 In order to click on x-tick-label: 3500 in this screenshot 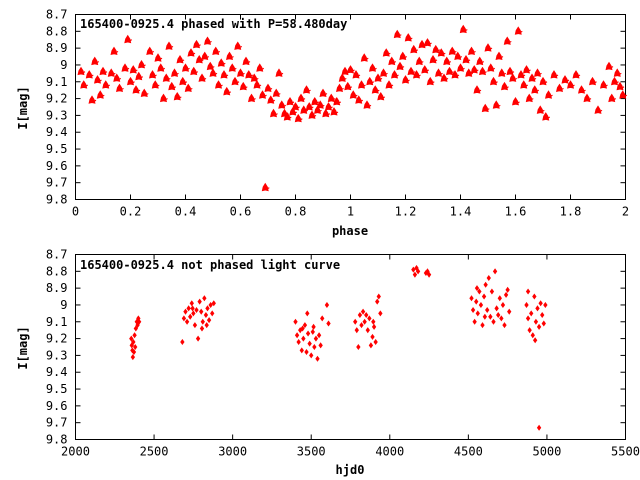, I will do `click(311, 452)`.